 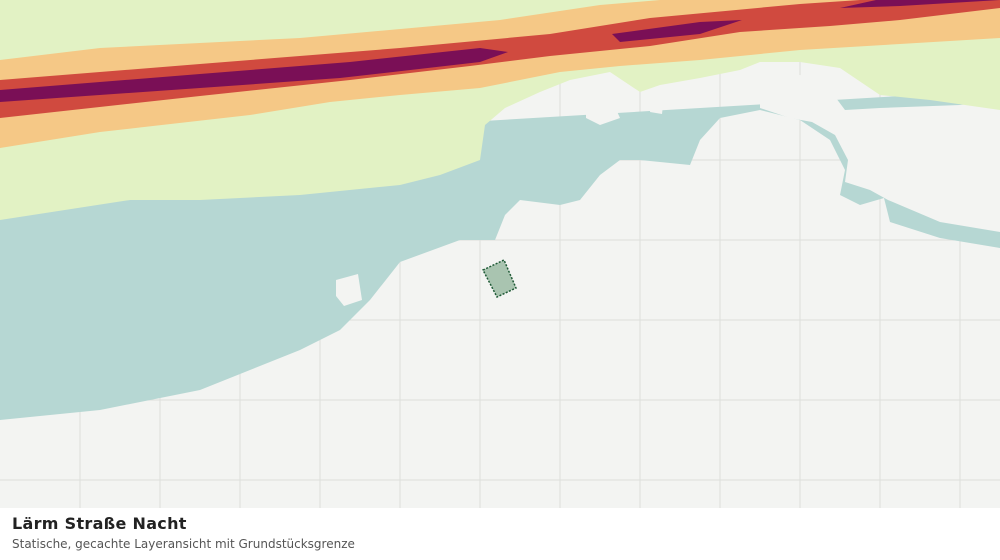 I want to click on parcel-boundary, so click(x=499, y=278).